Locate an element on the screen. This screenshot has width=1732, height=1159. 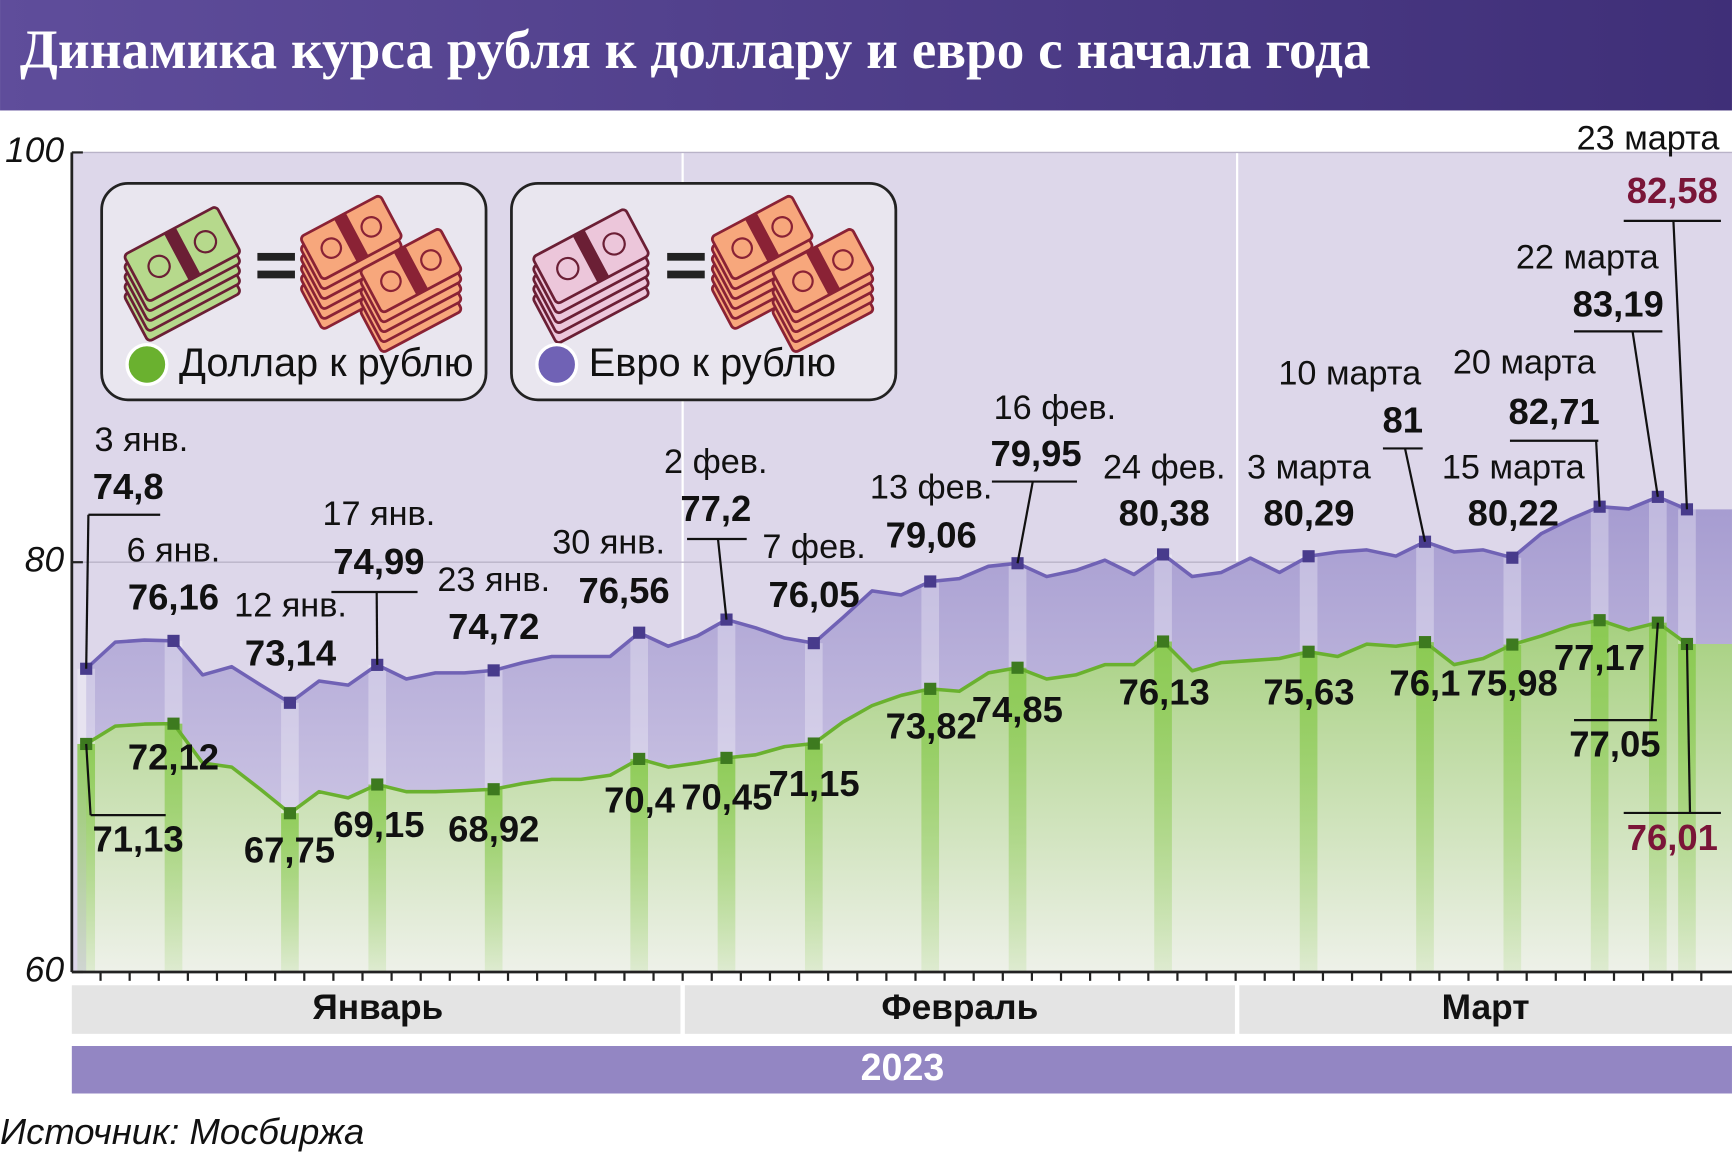
date-label: 7 фев. is located at coordinates (813, 547).